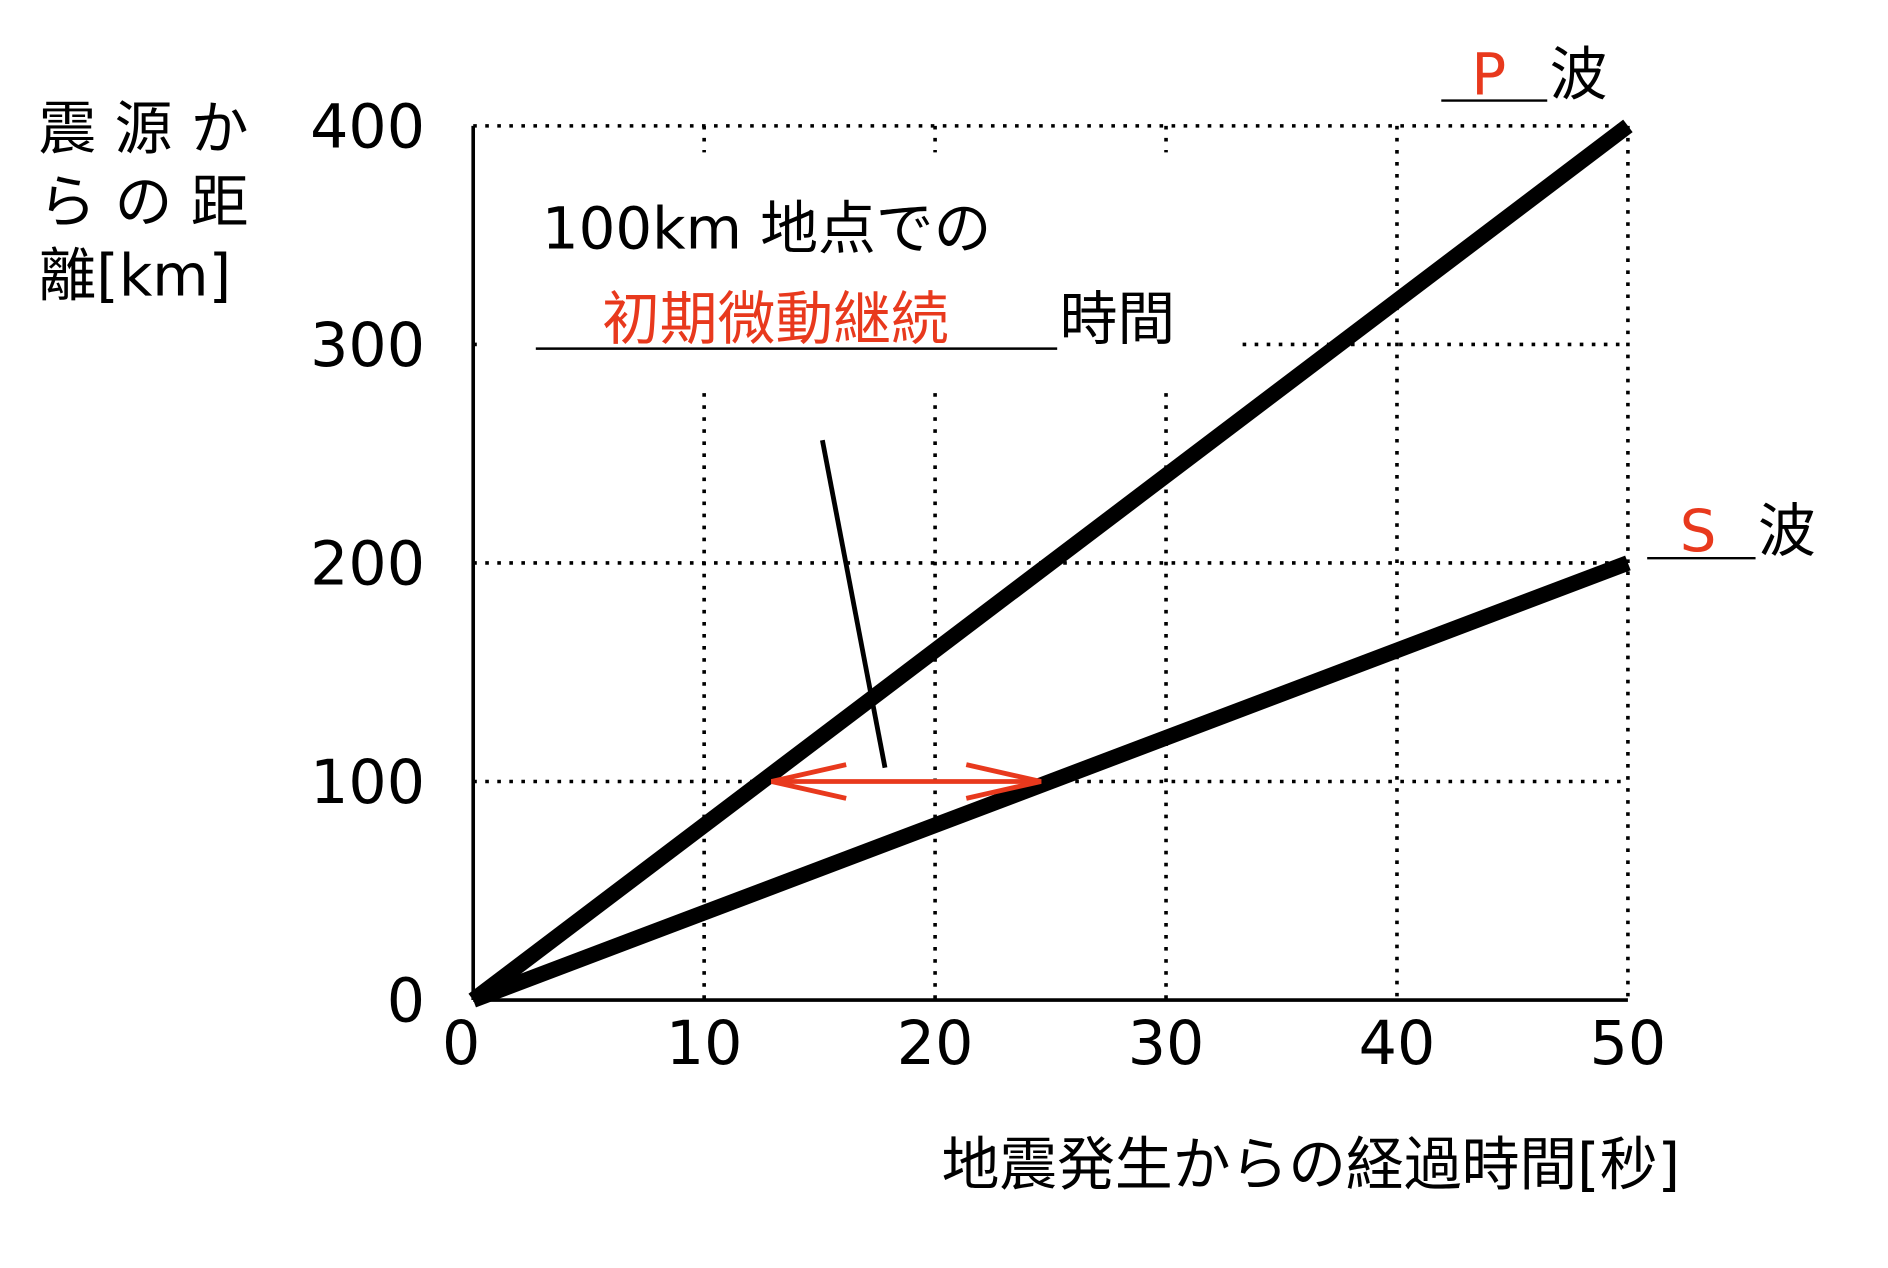 This screenshot has height=1268, width=1888. I want to click on p-wave-label: P 波, so click(1524, 75).